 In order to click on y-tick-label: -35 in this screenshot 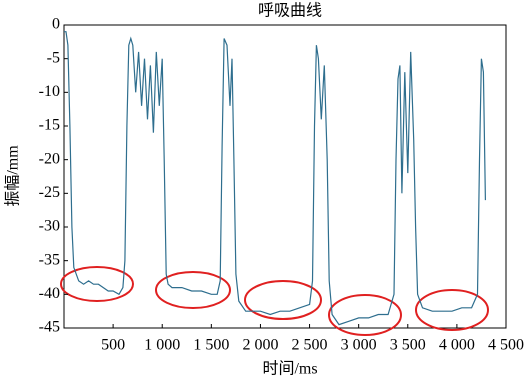, I will do `click(49, 259)`.